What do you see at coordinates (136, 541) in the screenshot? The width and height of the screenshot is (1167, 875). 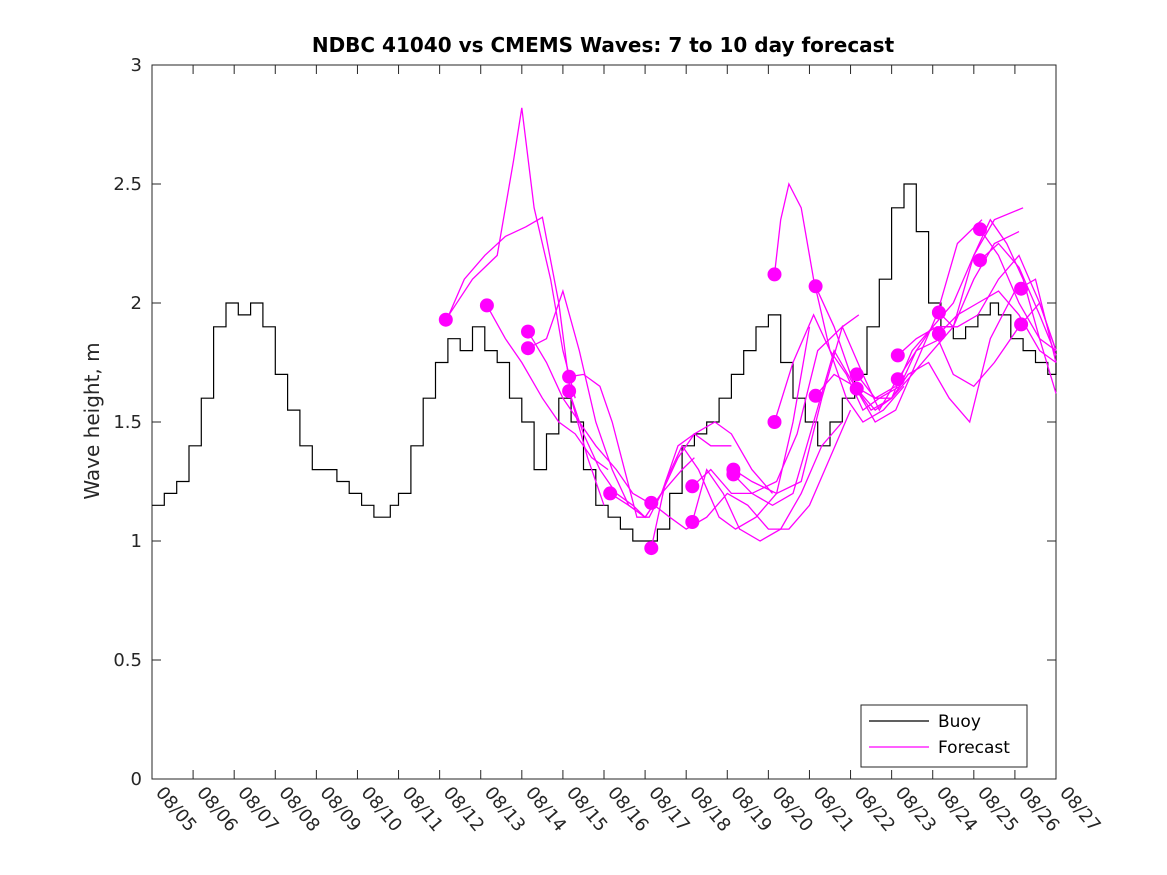 I see `y-tick-label: 1` at bounding box center [136, 541].